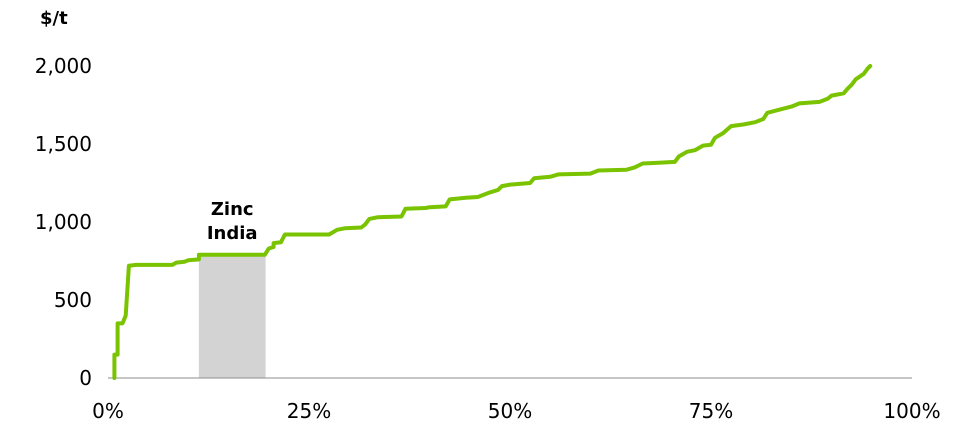 Image resolution: width=968 pixels, height=424 pixels. Describe the element at coordinates (232, 221) in the screenshot. I see `annotation-layer: Zinc India` at that location.